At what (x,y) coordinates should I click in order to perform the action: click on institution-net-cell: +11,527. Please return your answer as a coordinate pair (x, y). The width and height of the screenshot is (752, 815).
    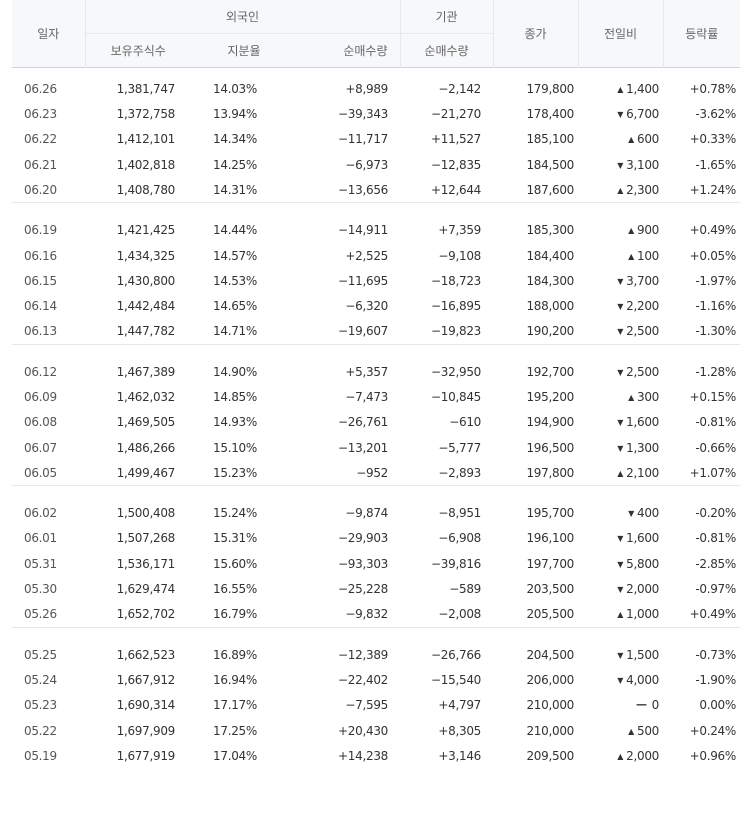
    Looking at the image, I should click on (456, 139).